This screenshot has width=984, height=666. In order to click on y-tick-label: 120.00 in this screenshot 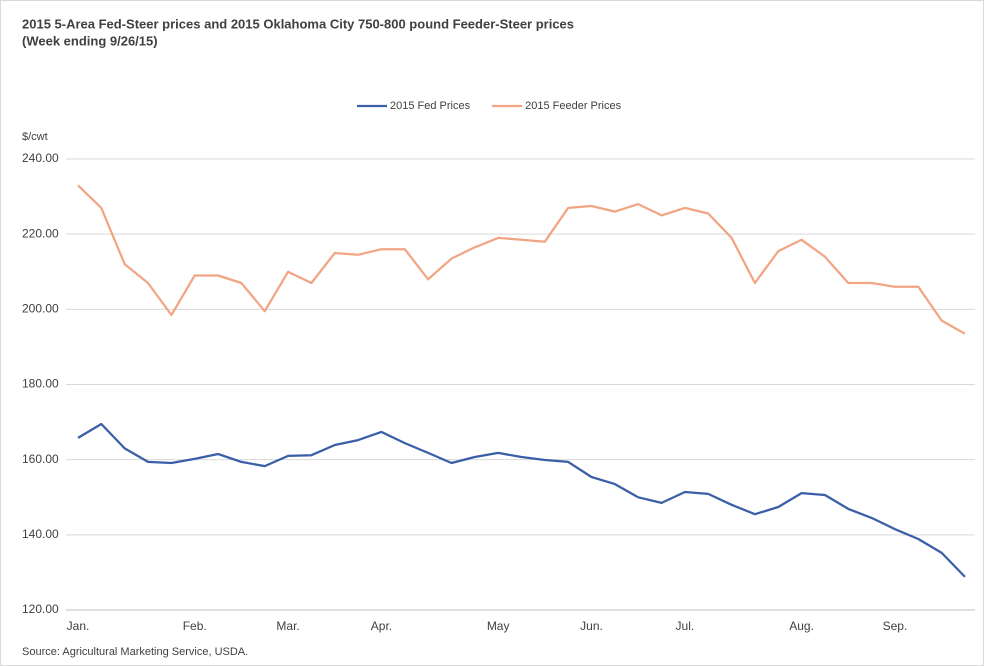, I will do `click(40, 609)`.